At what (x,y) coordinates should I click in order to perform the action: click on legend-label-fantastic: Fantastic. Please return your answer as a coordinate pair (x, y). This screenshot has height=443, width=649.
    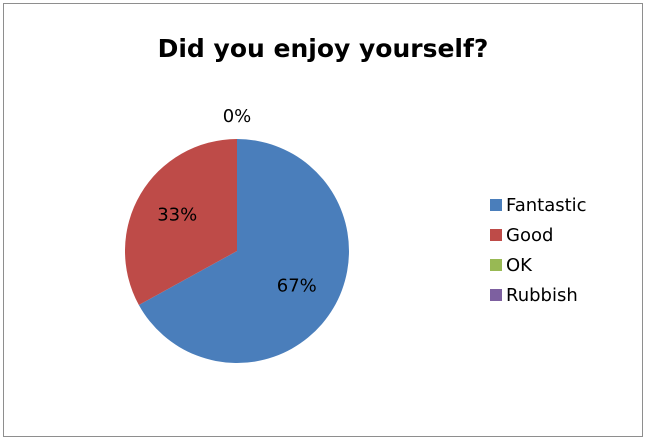
    Looking at the image, I should click on (546, 205).